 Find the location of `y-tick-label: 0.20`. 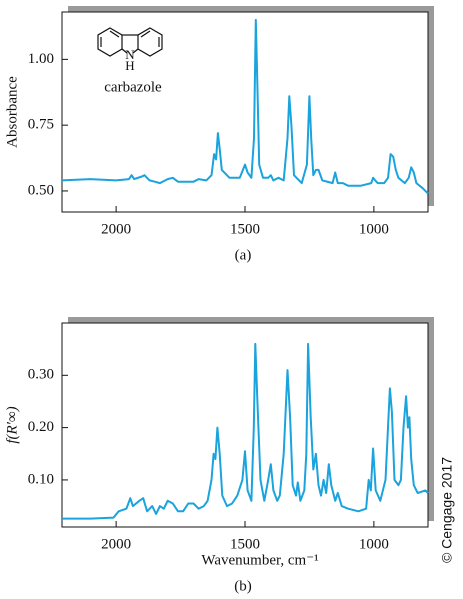

y-tick-label: 0.20 is located at coordinates (41, 427).